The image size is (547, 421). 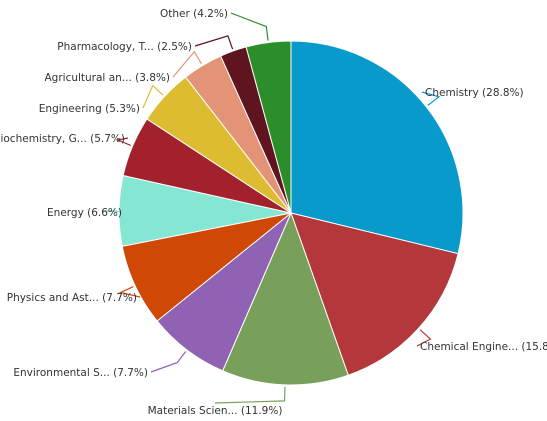 I want to click on pie-slice-label-6: Biochemistry, G... (5.7%), so click(x=62, y=139).